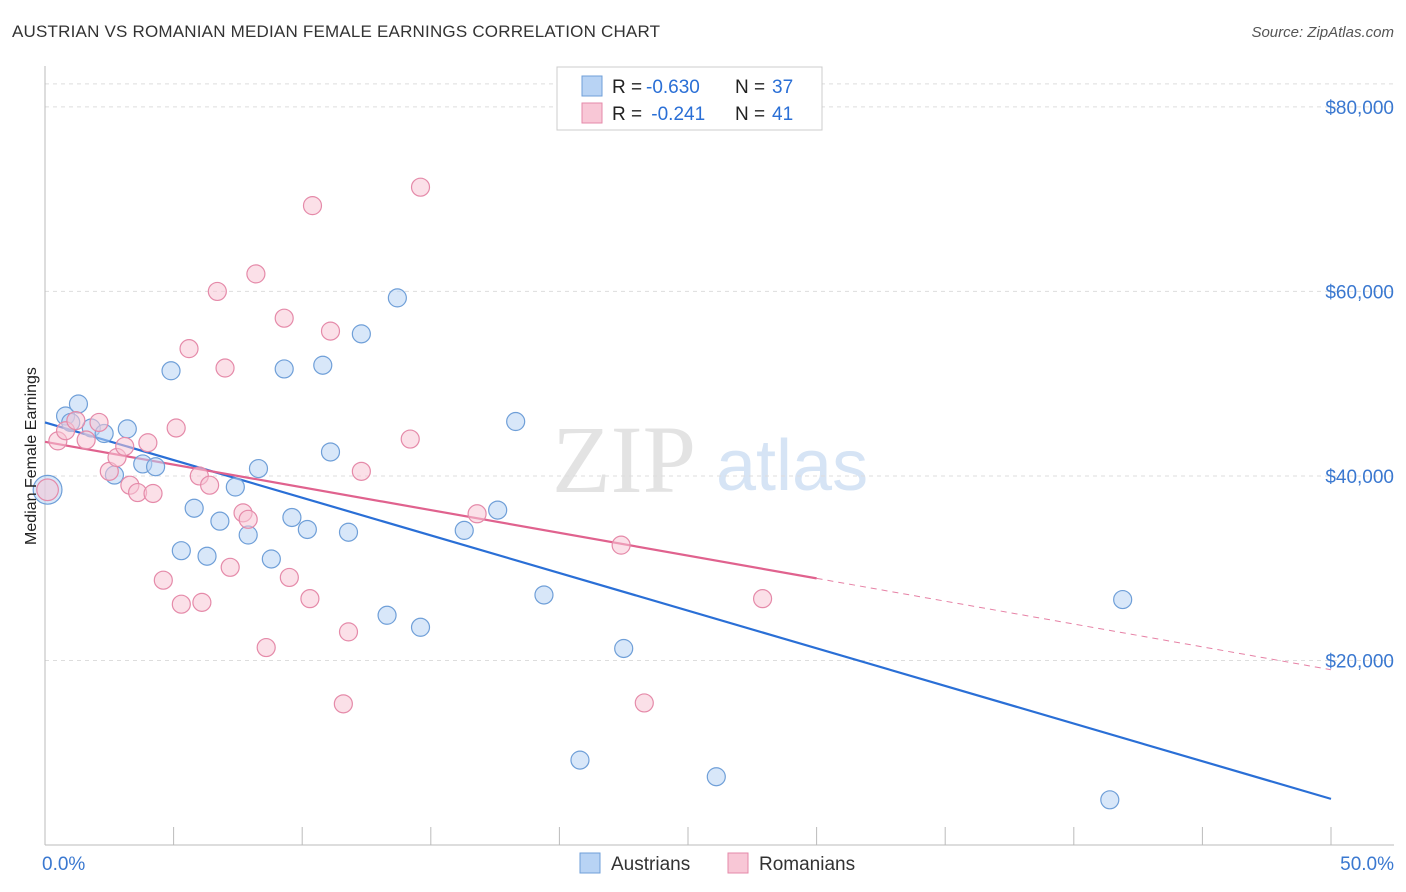 The image size is (1406, 892). I want to click on romanians-trendline, so click(430, 510).